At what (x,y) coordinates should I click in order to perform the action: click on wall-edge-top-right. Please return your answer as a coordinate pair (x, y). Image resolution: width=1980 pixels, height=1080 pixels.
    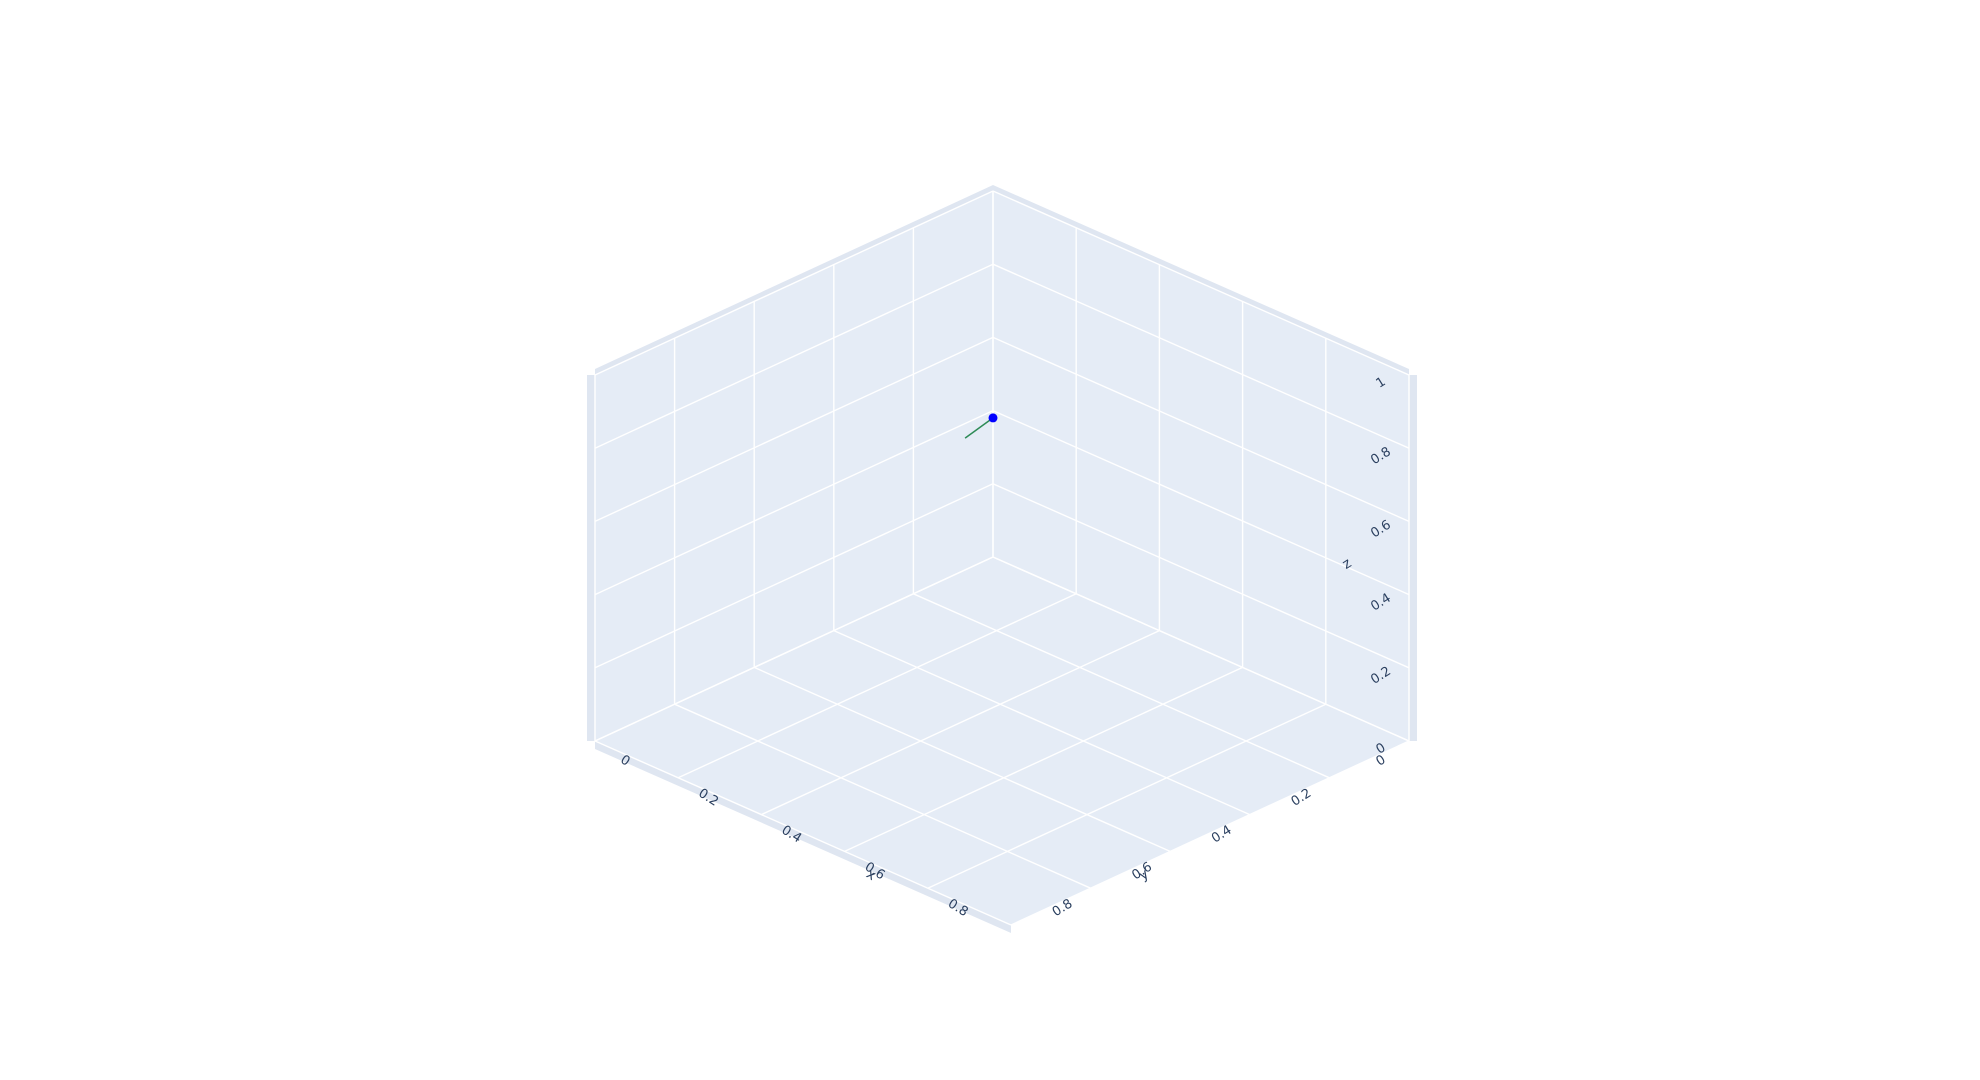
    Looking at the image, I should click on (1201, 280).